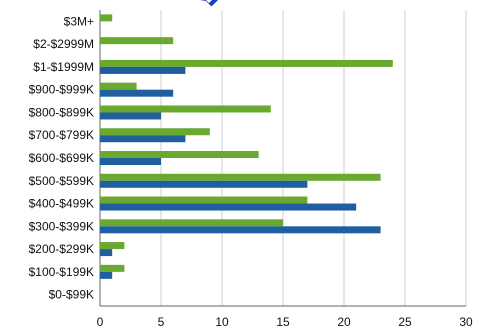  Describe the element at coordinates (63, 44) in the screenshot. I see `category-label: $2-$2999M` at that location.